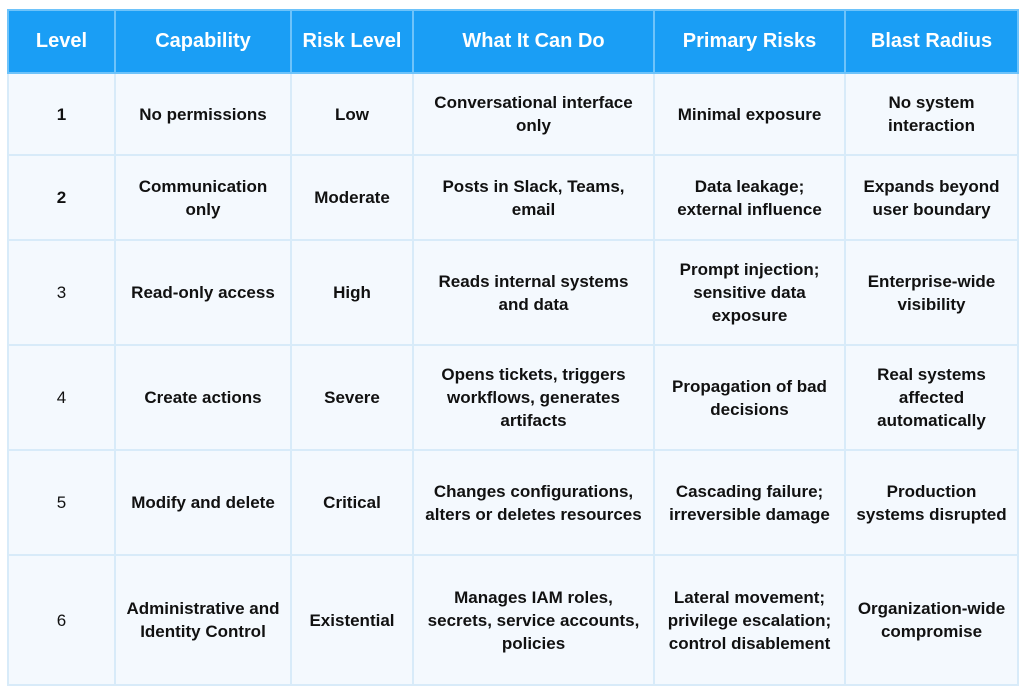 The width and height of the screenshot is (1024, 694). Describe the element at coordinates (203, 197) in the screenshot. I see `cell-capability: Communication only` at that location.